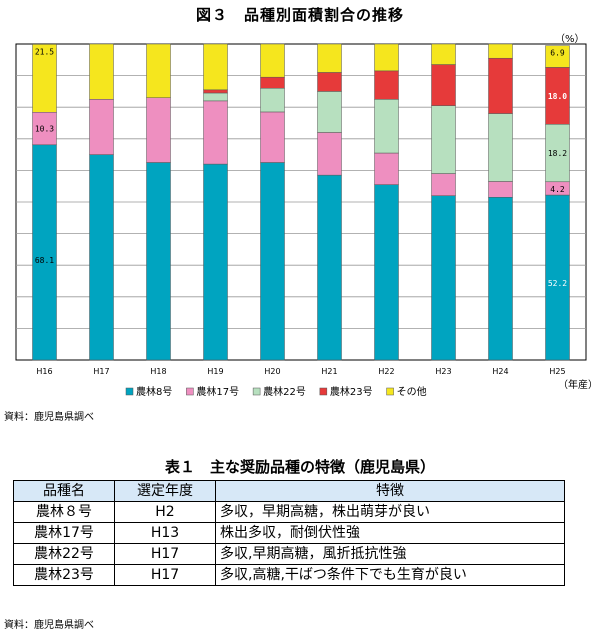 This screenshot has width=600, height=636. What do you see at coordinates (272, 137) in the screenshot?
I see `bar-H20-農林17号` at bounding box center [272, 137].